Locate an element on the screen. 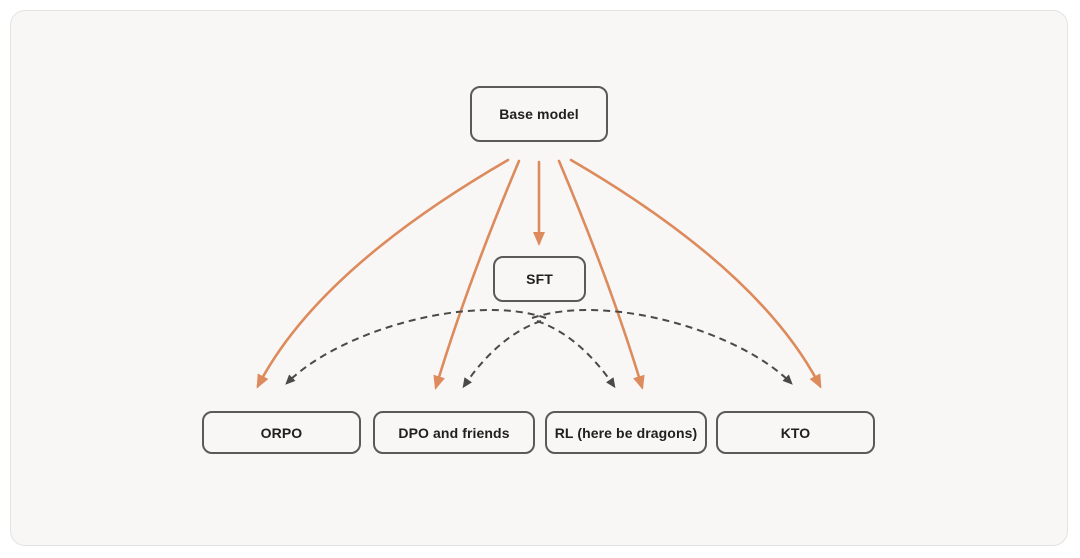 This screenshot has height=558, width=1080. node-label-sft: SFT is located at coordinates (539, 279).